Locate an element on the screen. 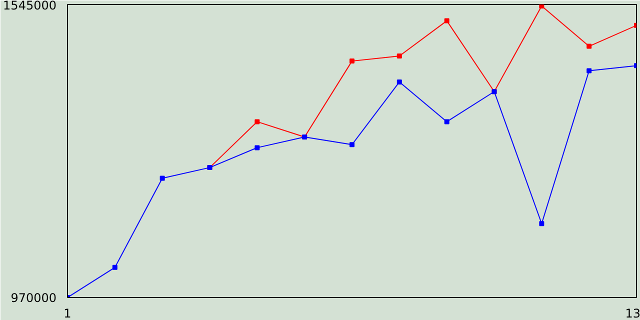 The image size is (640, 320). x-tick-label: 13 is located at coordinates (632, 313).